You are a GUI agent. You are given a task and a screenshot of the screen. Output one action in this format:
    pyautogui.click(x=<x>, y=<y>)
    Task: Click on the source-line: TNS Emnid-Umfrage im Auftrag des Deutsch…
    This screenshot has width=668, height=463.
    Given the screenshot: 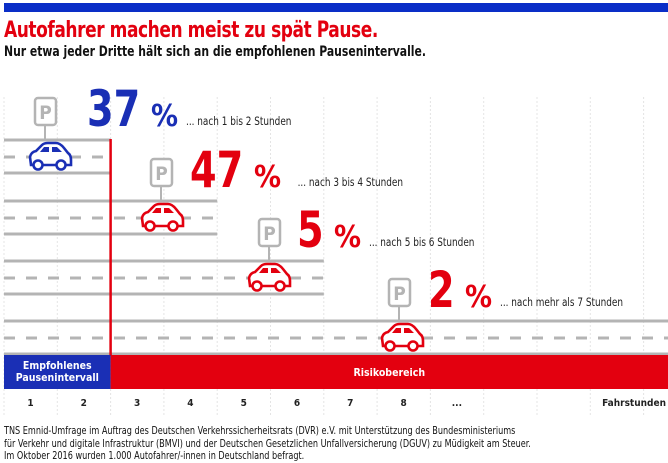 What is the action you would take?
    pyautogui.click(x=260, y=431)
    